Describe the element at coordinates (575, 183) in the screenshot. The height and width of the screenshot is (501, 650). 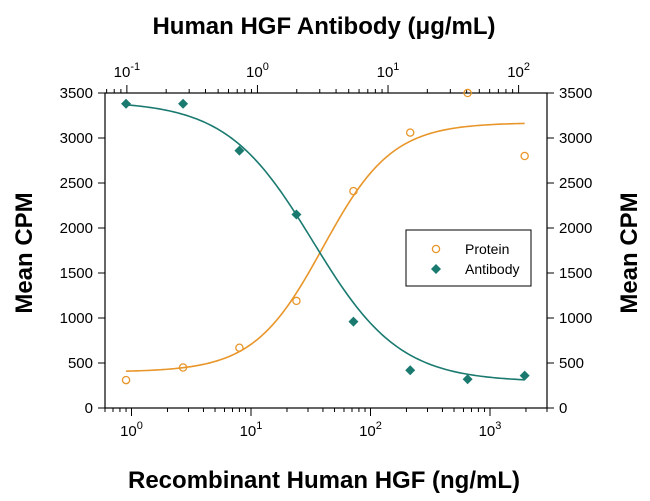
I see `y-tick-label-right: 2500` at that location.